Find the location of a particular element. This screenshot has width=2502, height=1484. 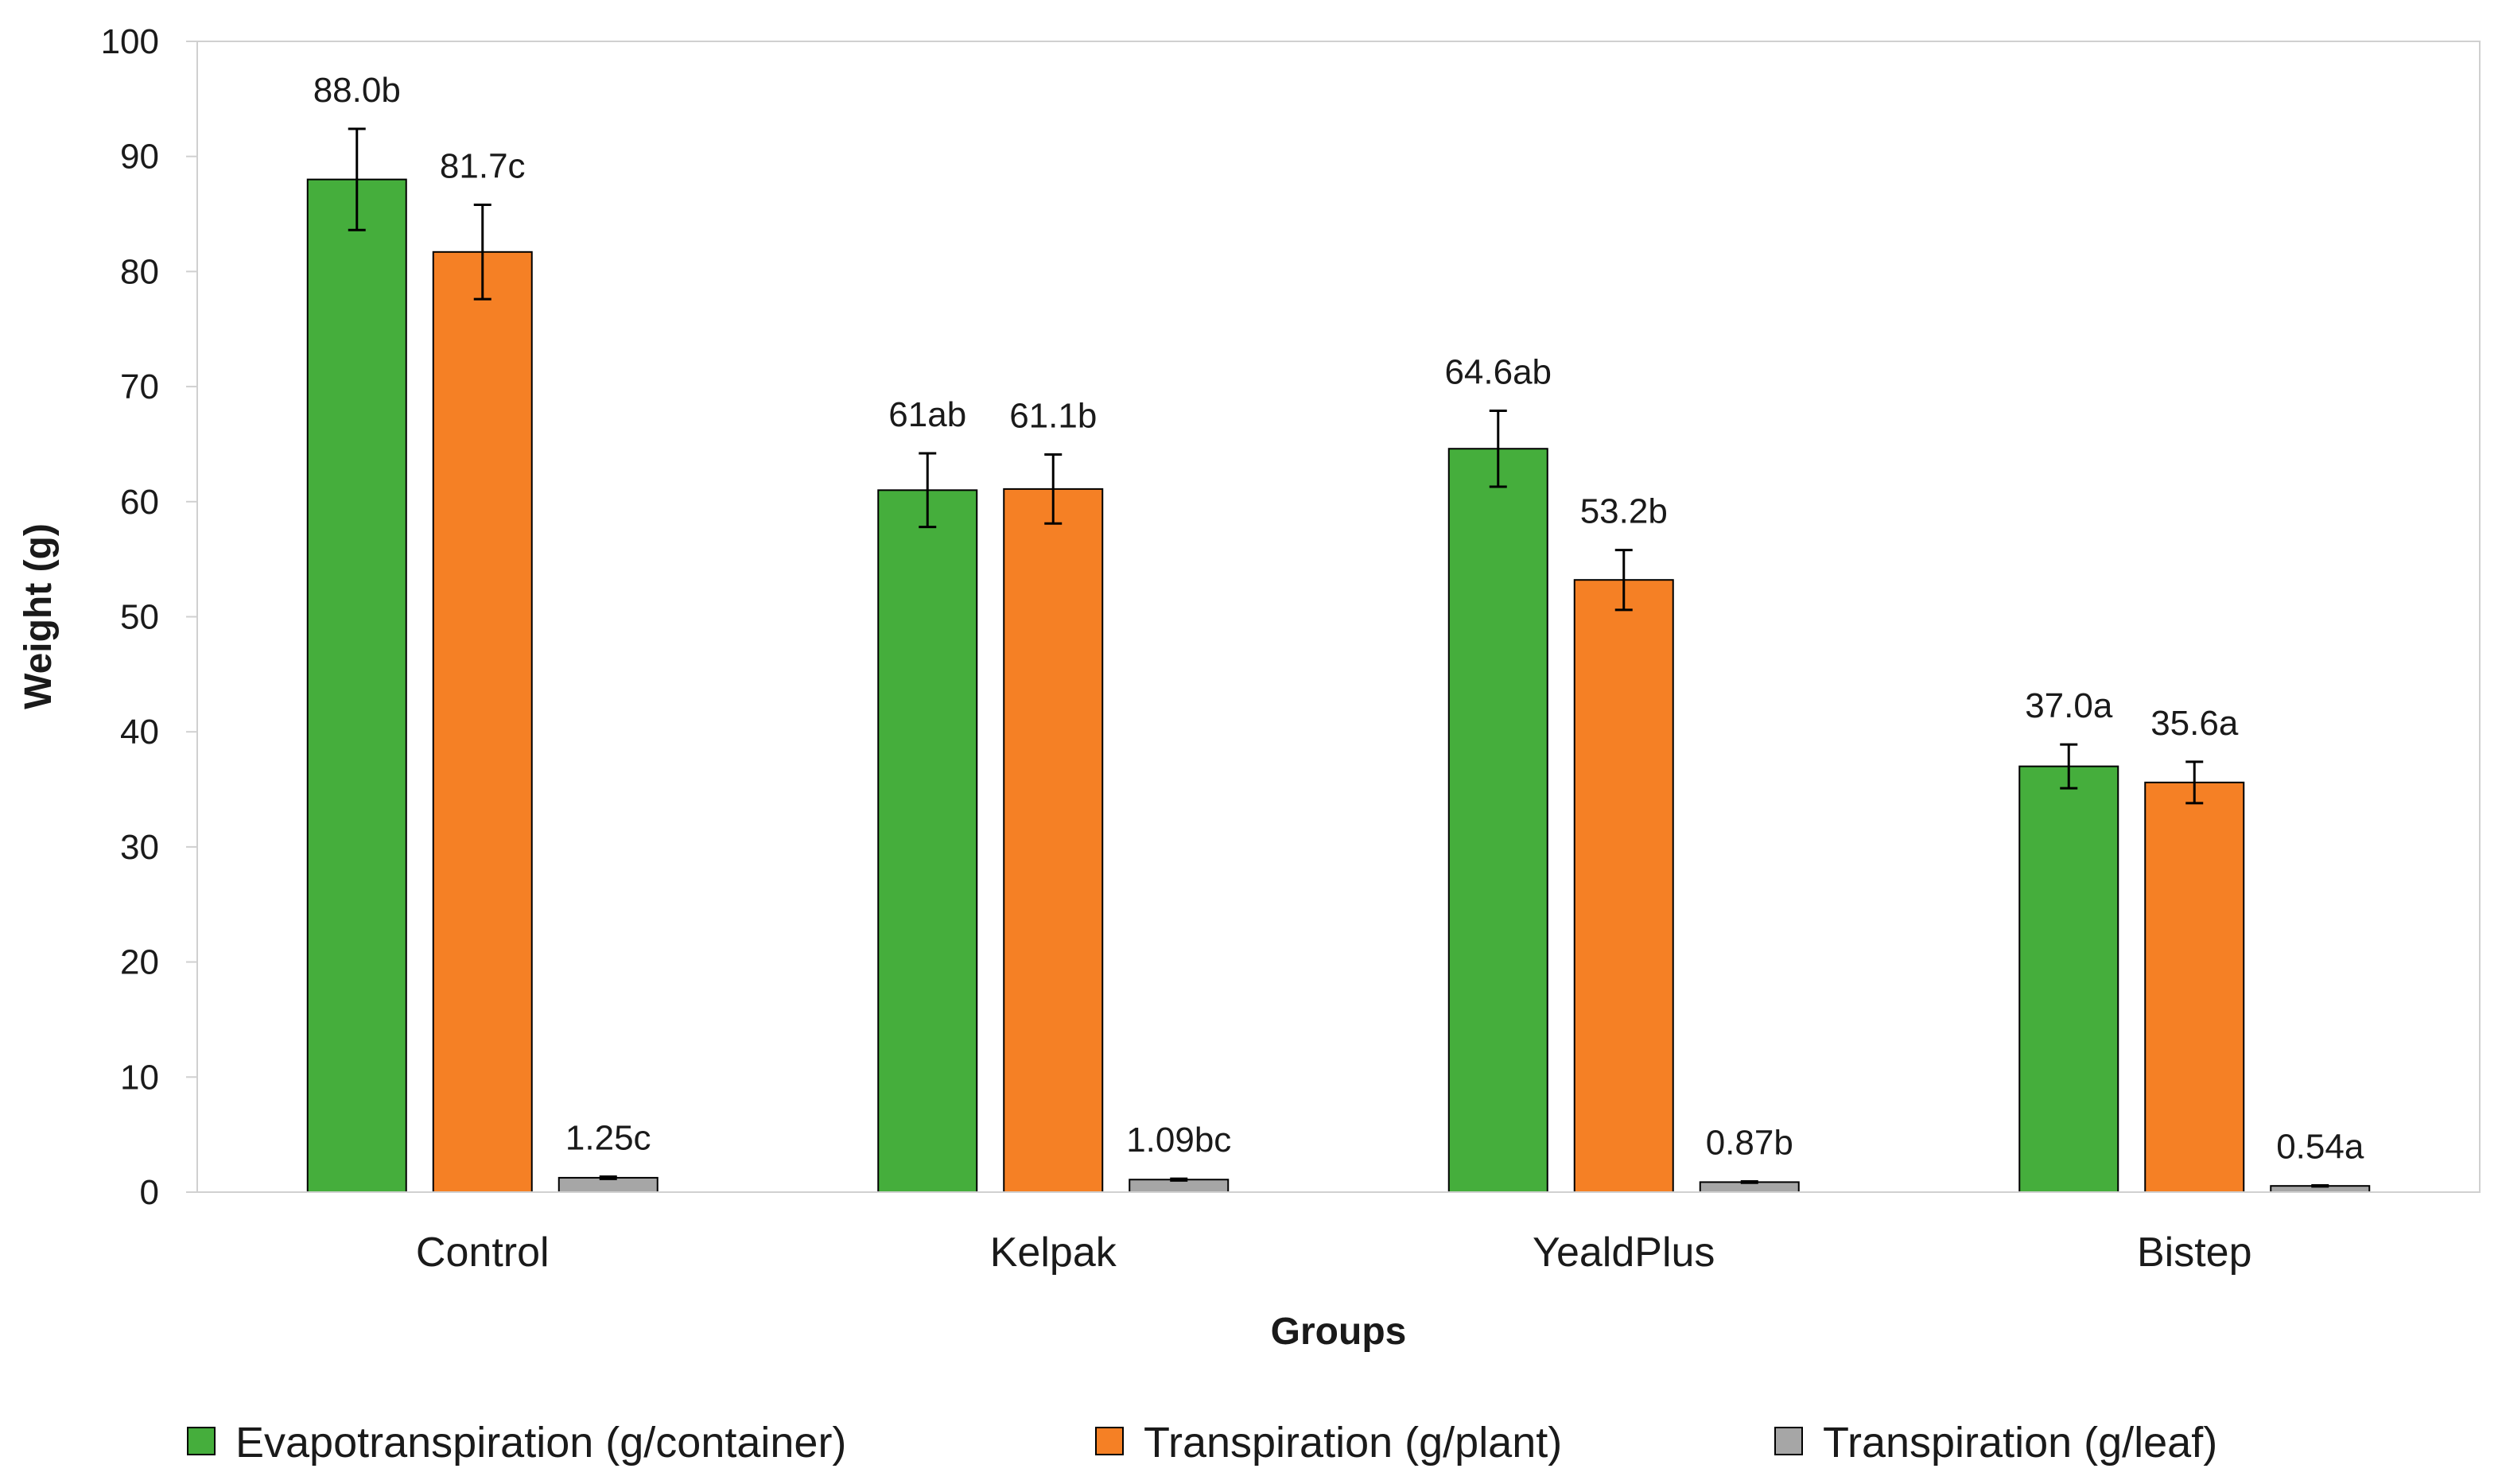

y-tick-label: 80 is located at coordinates (139, 271).